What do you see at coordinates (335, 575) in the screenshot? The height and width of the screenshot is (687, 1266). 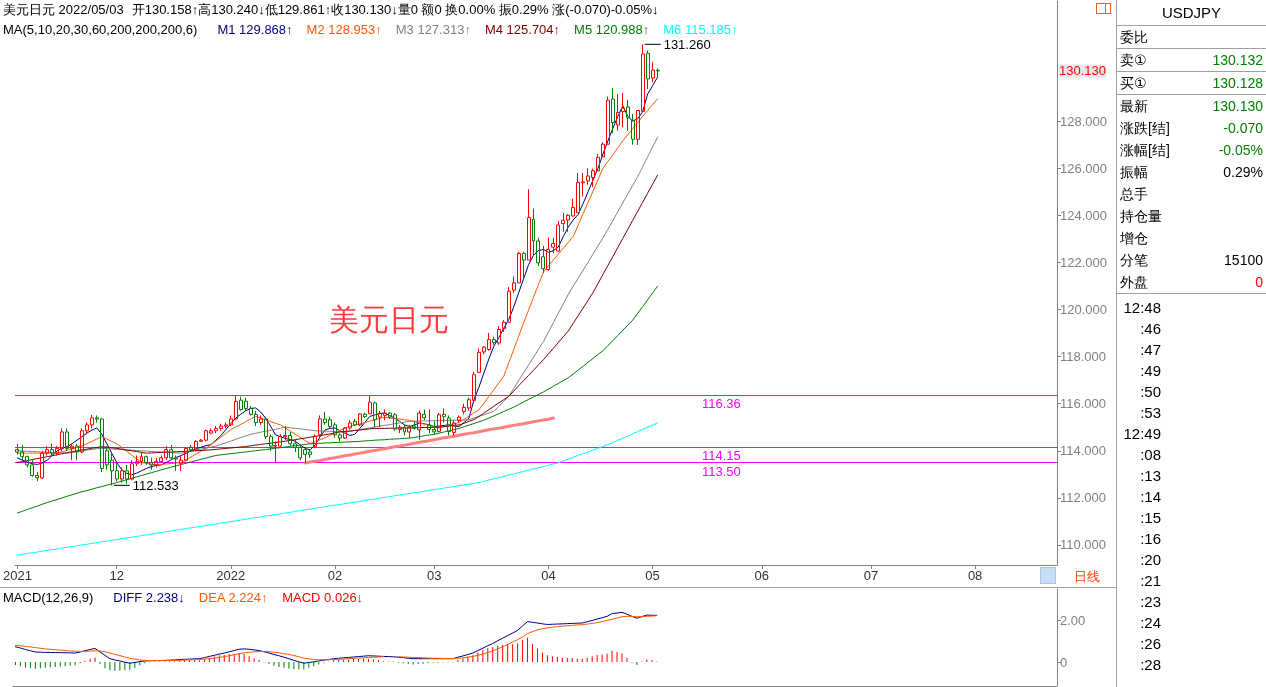 I see `x-tick-label: 02` at bounding box center [335, 575].